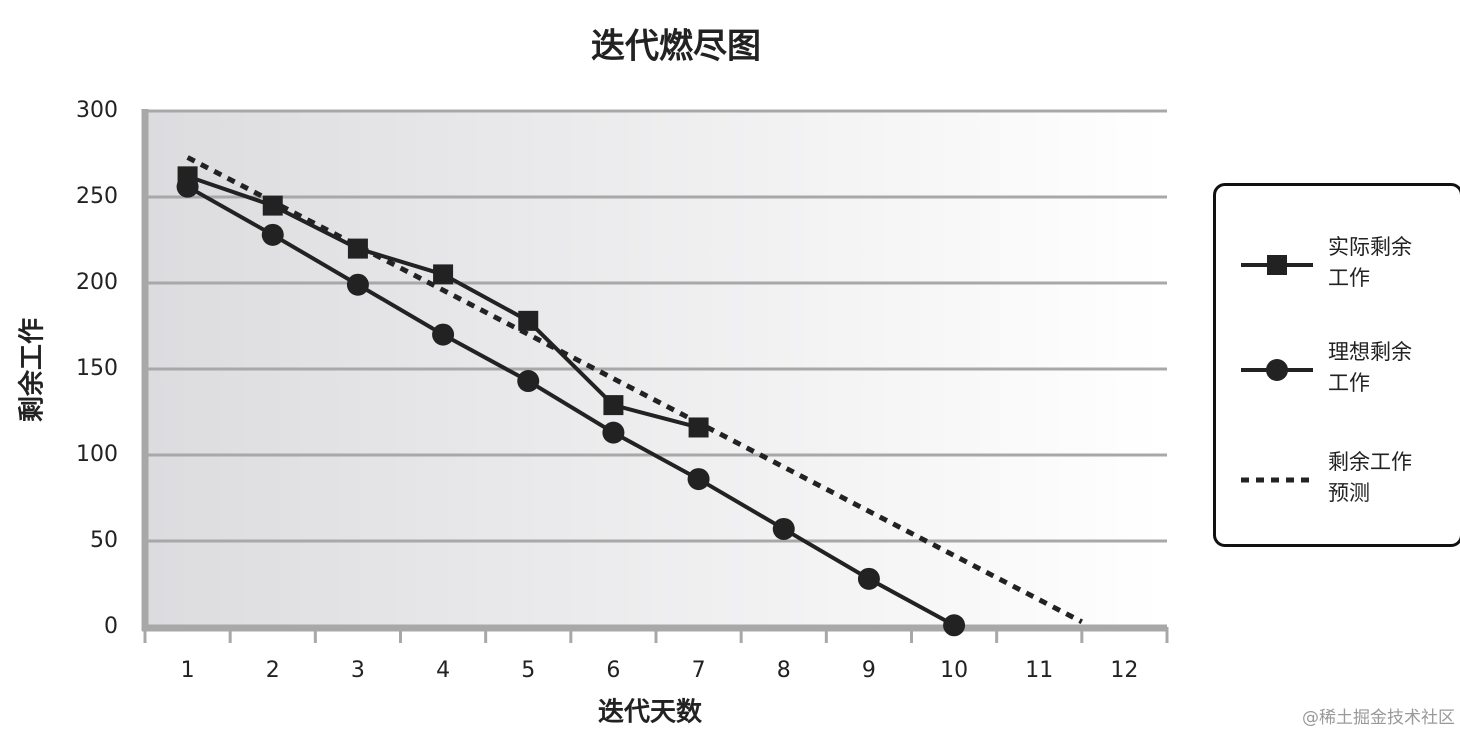  I want to click on watermark: @稀土掘金技术社区, so click(1378, 718).